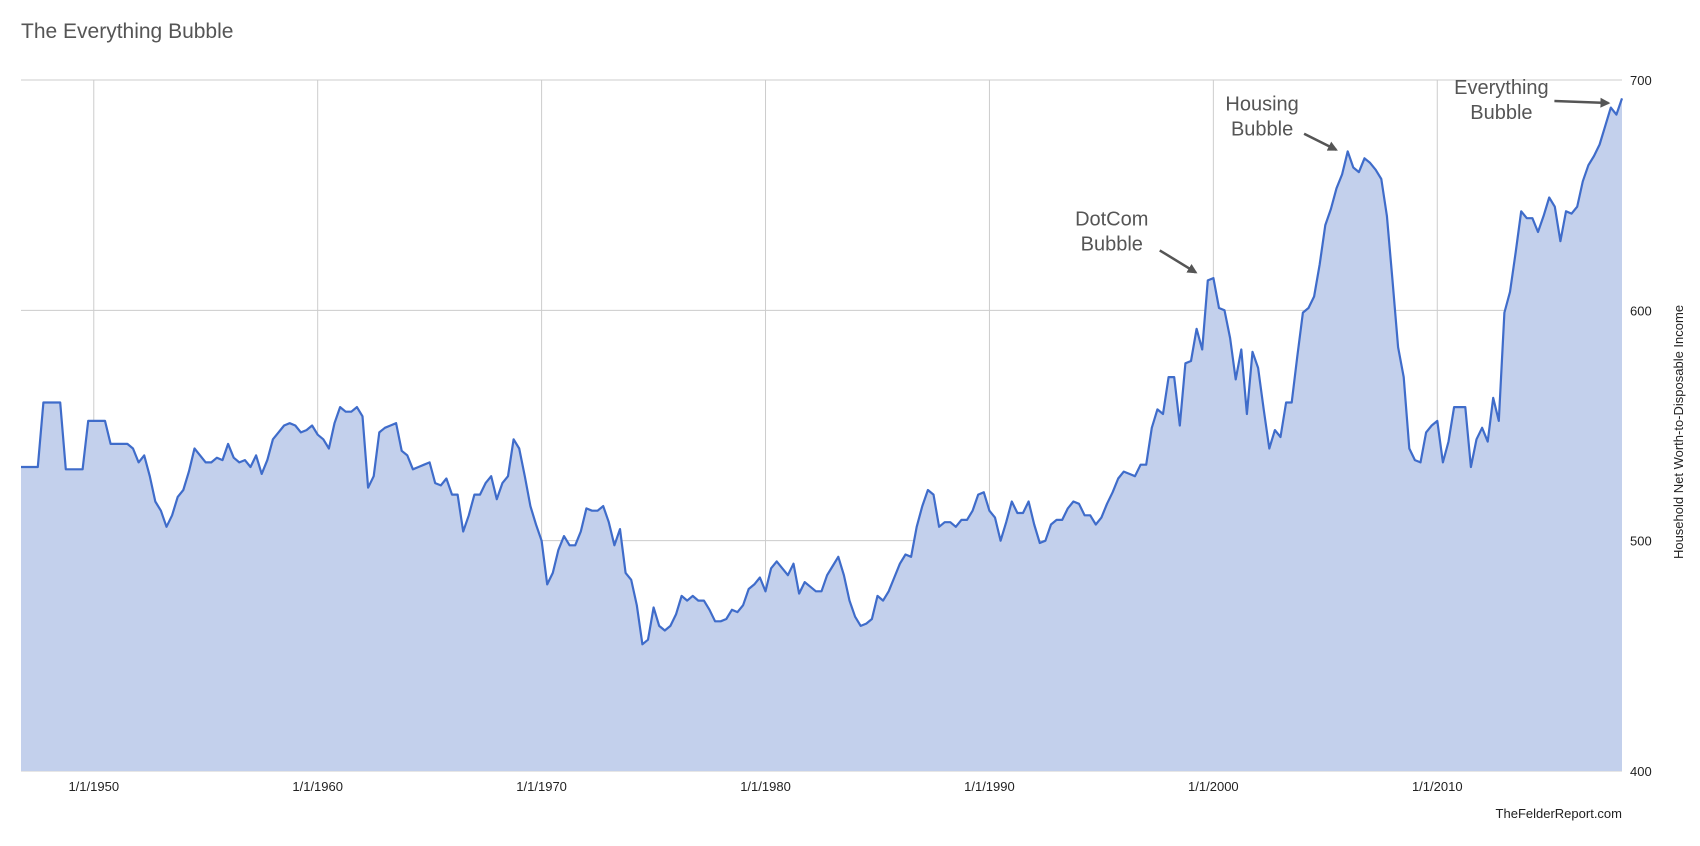  I want to click on x-tick-label: 1/1/1960, so click(317, 786).